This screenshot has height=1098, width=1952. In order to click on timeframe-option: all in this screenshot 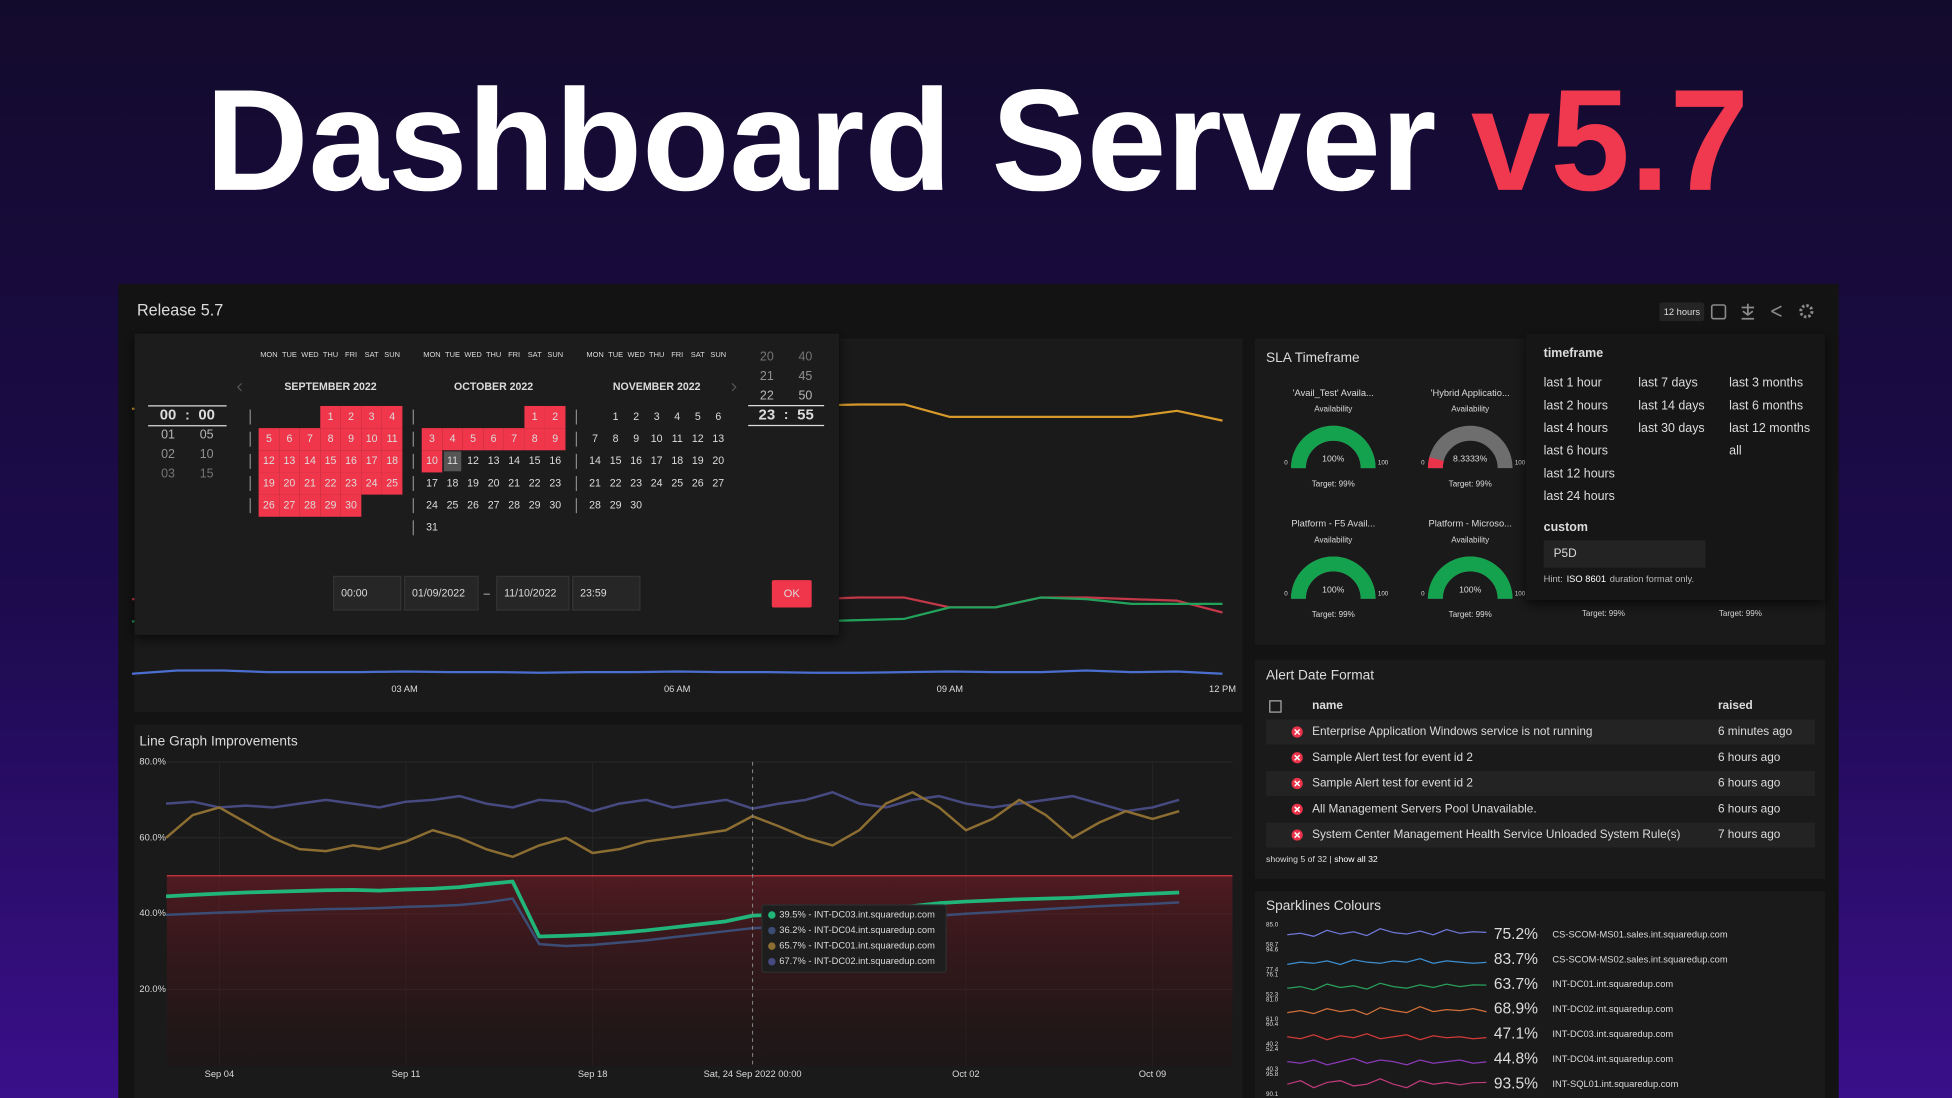, I will do `click(1735, 451)`.